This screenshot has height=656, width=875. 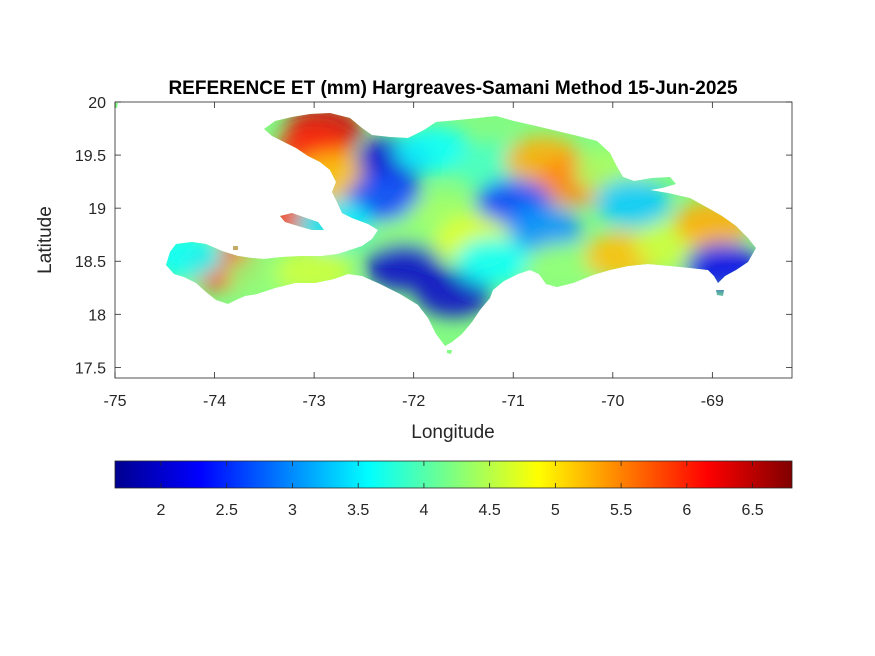 What do you see at coordinates (612, 401) in the screenshot?
I see `x-tick-label: -70` at bounding box center [612, 401].